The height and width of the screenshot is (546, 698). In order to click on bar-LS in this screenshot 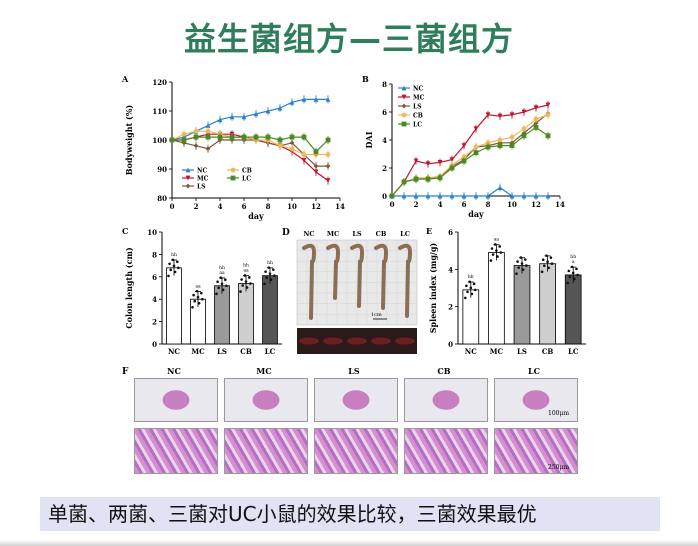, I will do `click(522, 305)`.